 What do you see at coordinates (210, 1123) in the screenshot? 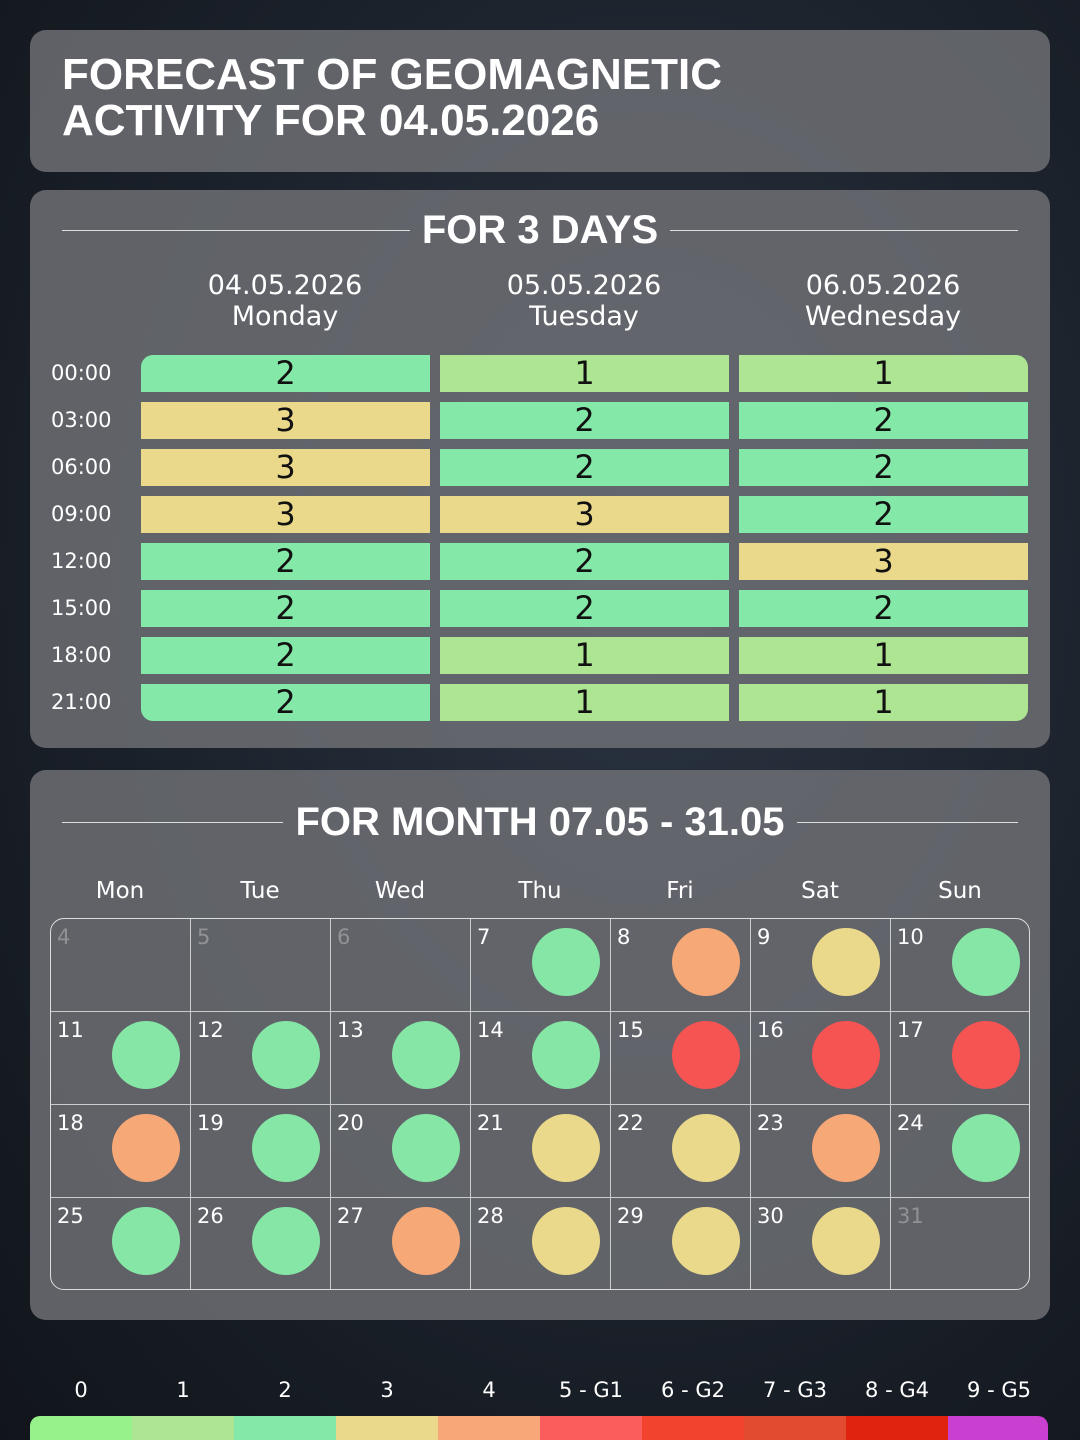
I see `day-number: 19` at bounding box center [210, 1123].